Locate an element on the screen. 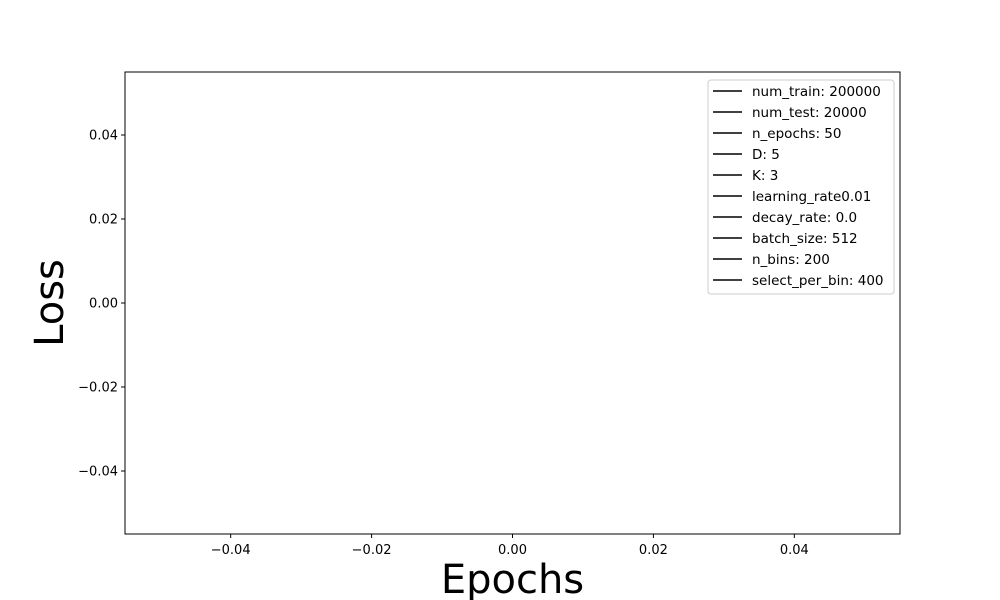 This screenshot has width=1000, height=600. y-tick-label: −0.02 is located at coordinates (98, 388).